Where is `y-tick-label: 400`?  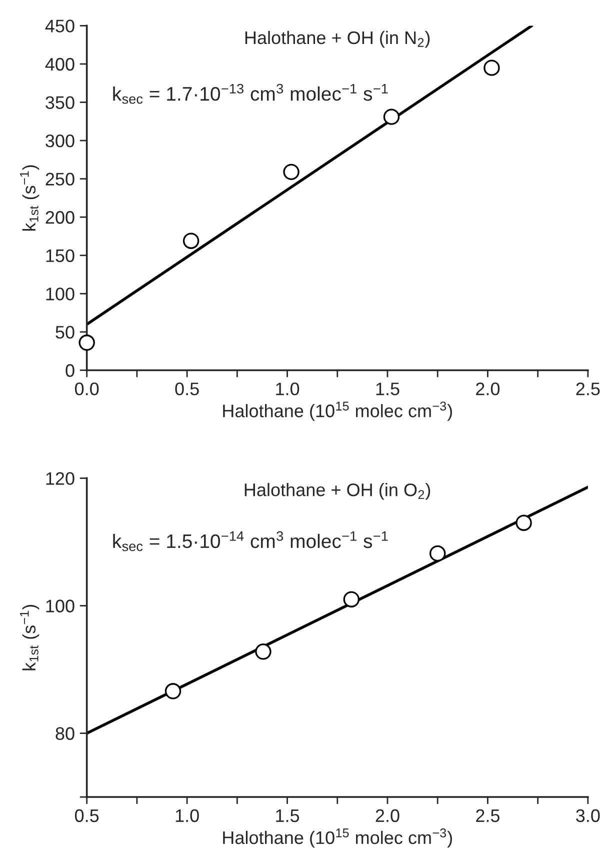
y-tick-label: 400 is located at coordinates (59, 64).